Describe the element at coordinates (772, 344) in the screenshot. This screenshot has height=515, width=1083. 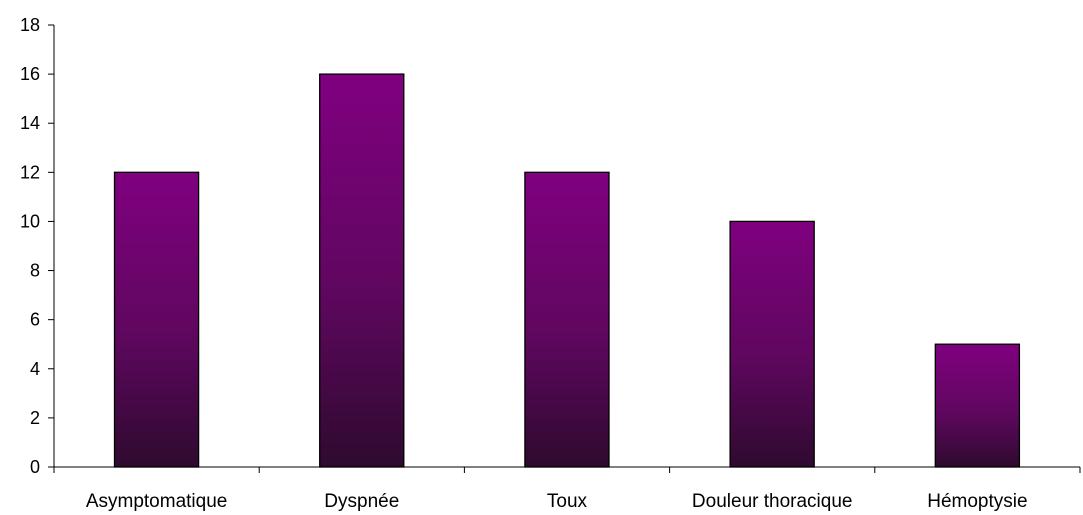
I see `bar-douleur-thoracique` at that location.